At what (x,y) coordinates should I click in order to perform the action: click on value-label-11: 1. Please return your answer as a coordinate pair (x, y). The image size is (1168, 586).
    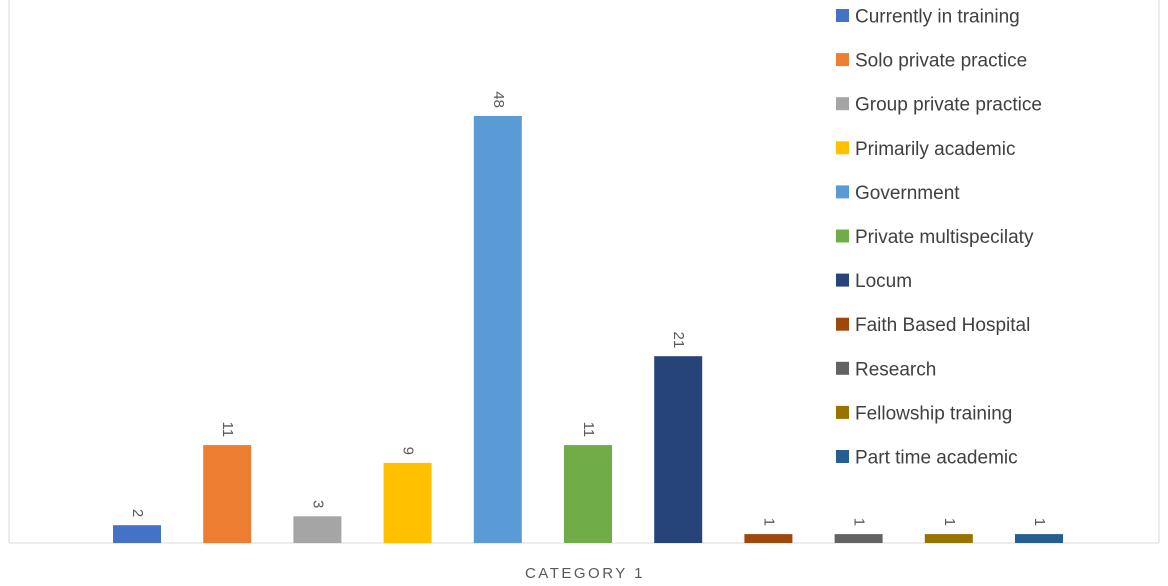
    Looking at the image, I should click on (1039, 522).